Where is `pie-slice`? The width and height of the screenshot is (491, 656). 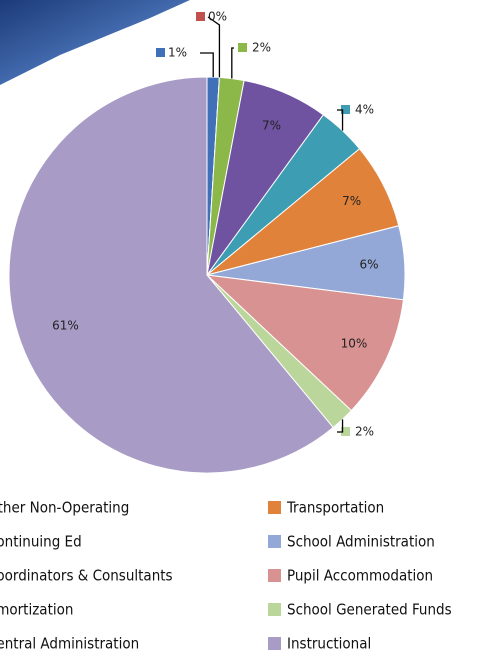
pie-slice is located at coordinates (304, 343).